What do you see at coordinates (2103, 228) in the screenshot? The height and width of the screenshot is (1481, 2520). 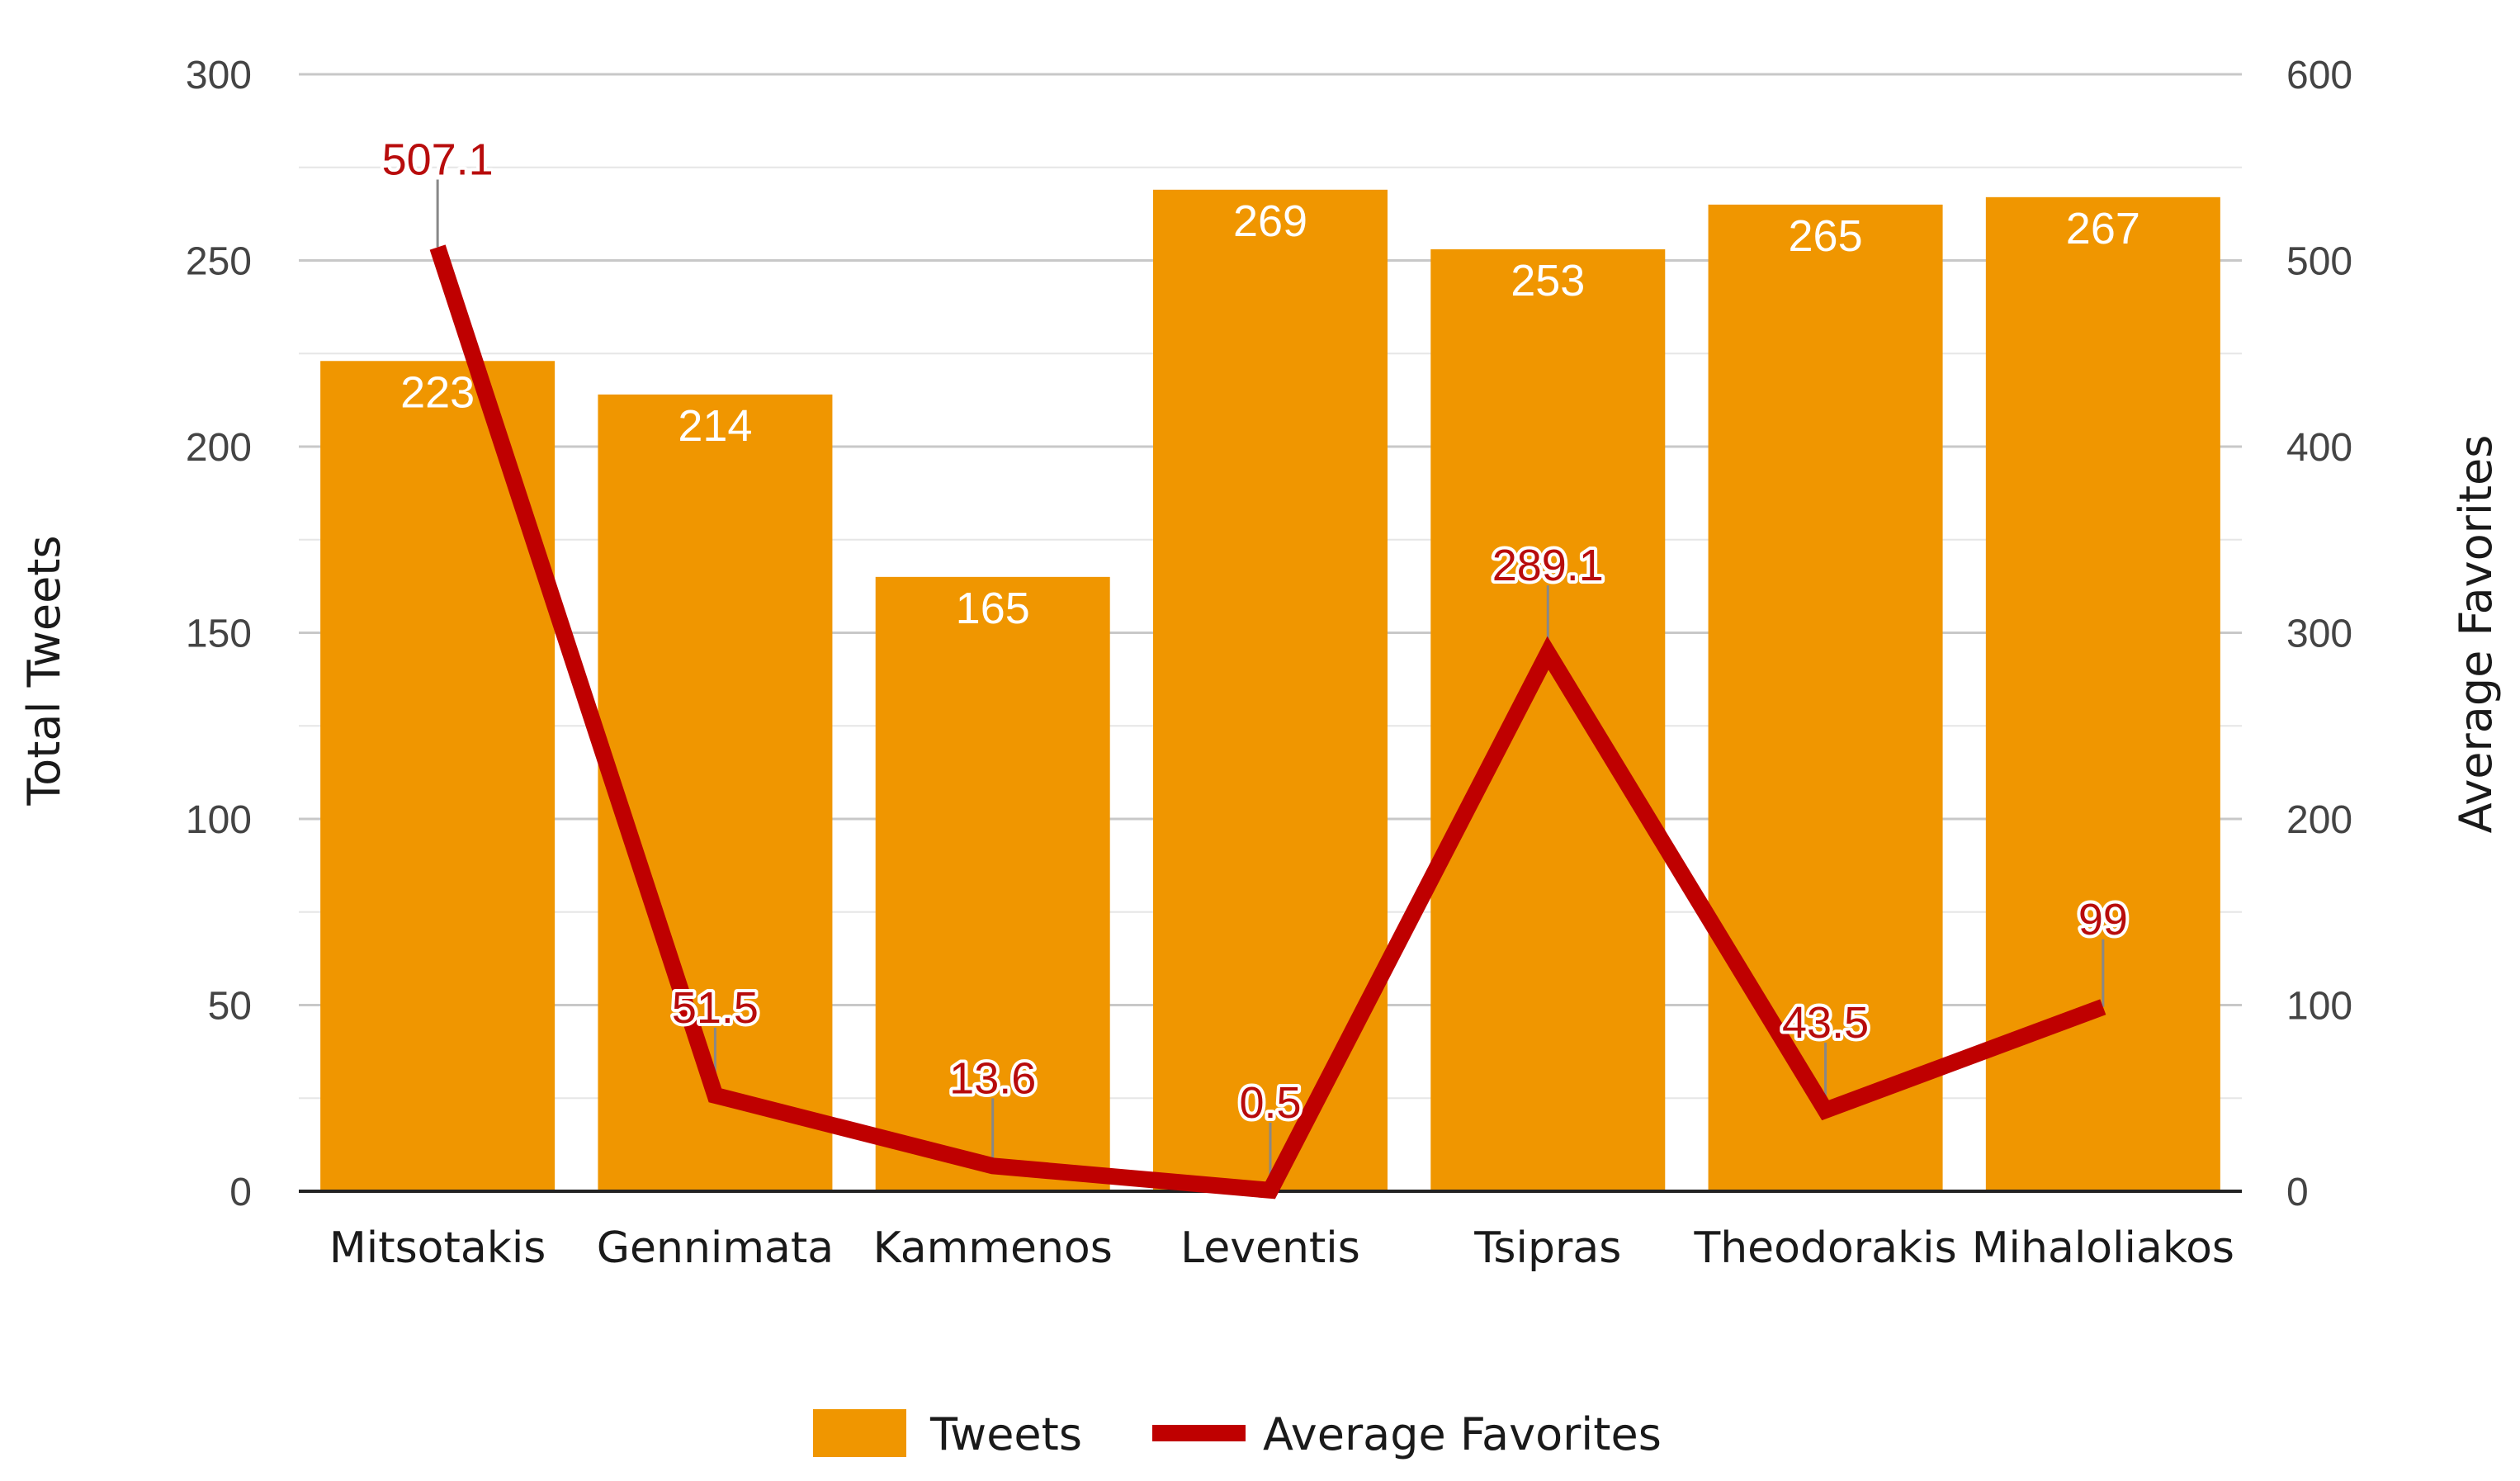 I see `tweets-bar-label: 267` at bounding box center [2103, 228].